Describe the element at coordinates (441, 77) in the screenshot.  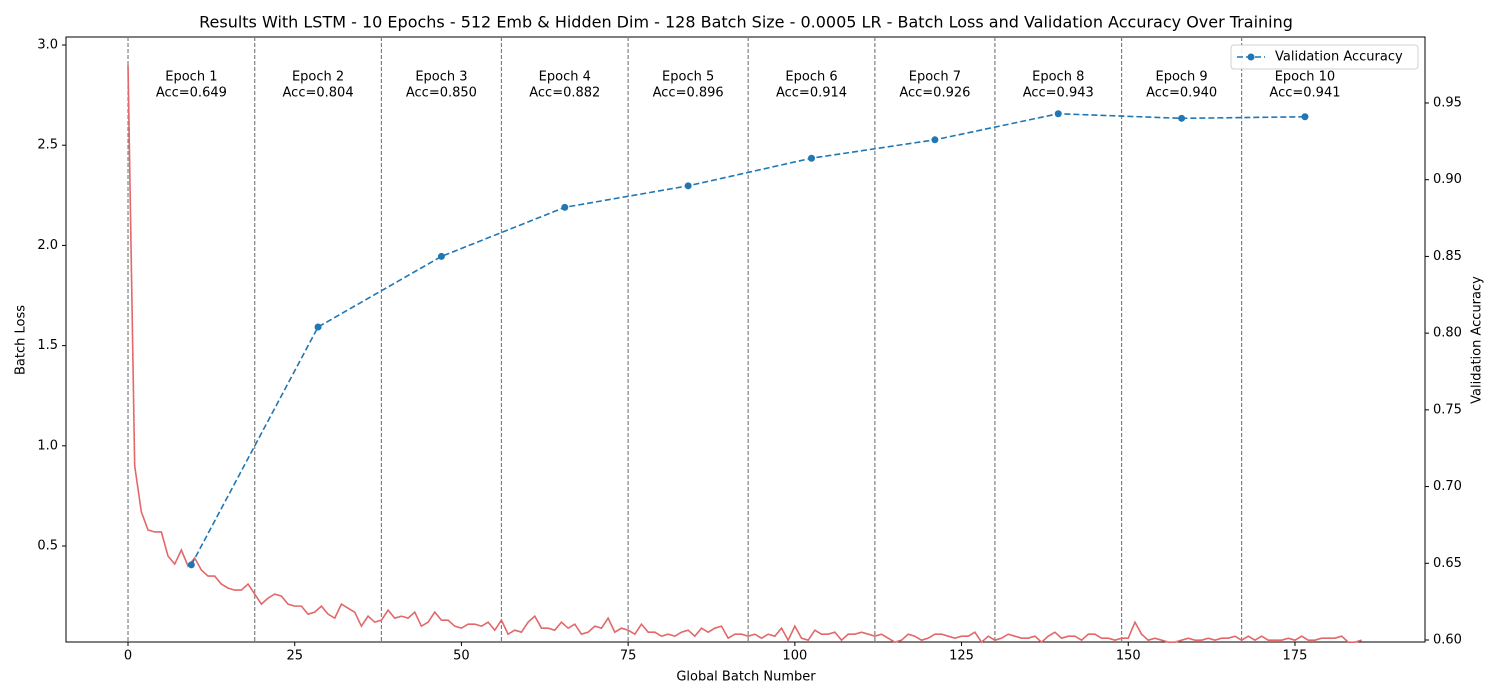
I see `epoch-annotation: Epoch 3` at that location.